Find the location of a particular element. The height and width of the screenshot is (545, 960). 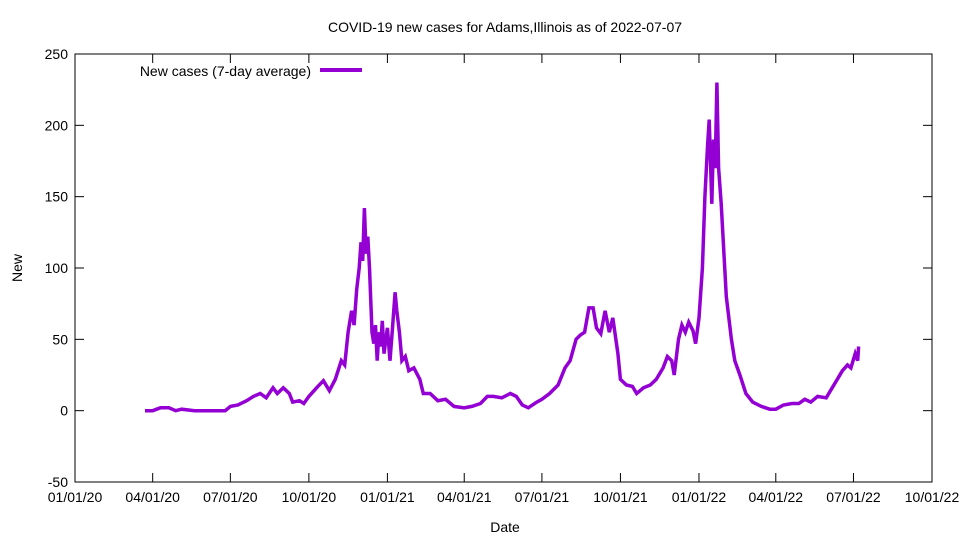

x-tick-label: 04/01/22 is located at coordinates (776, 497).